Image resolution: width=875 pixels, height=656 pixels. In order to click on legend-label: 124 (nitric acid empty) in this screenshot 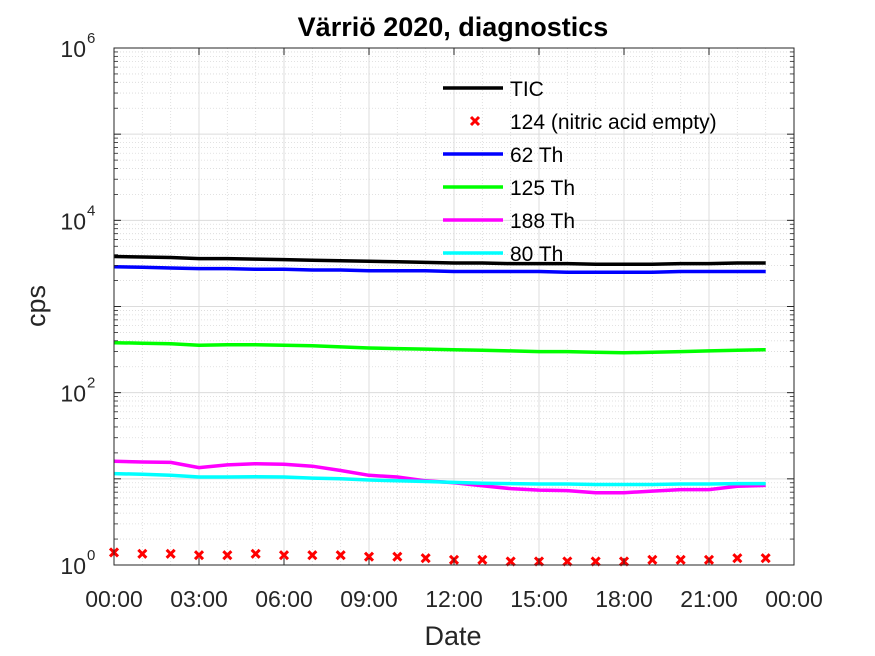, I will do `click(613, 122)`.